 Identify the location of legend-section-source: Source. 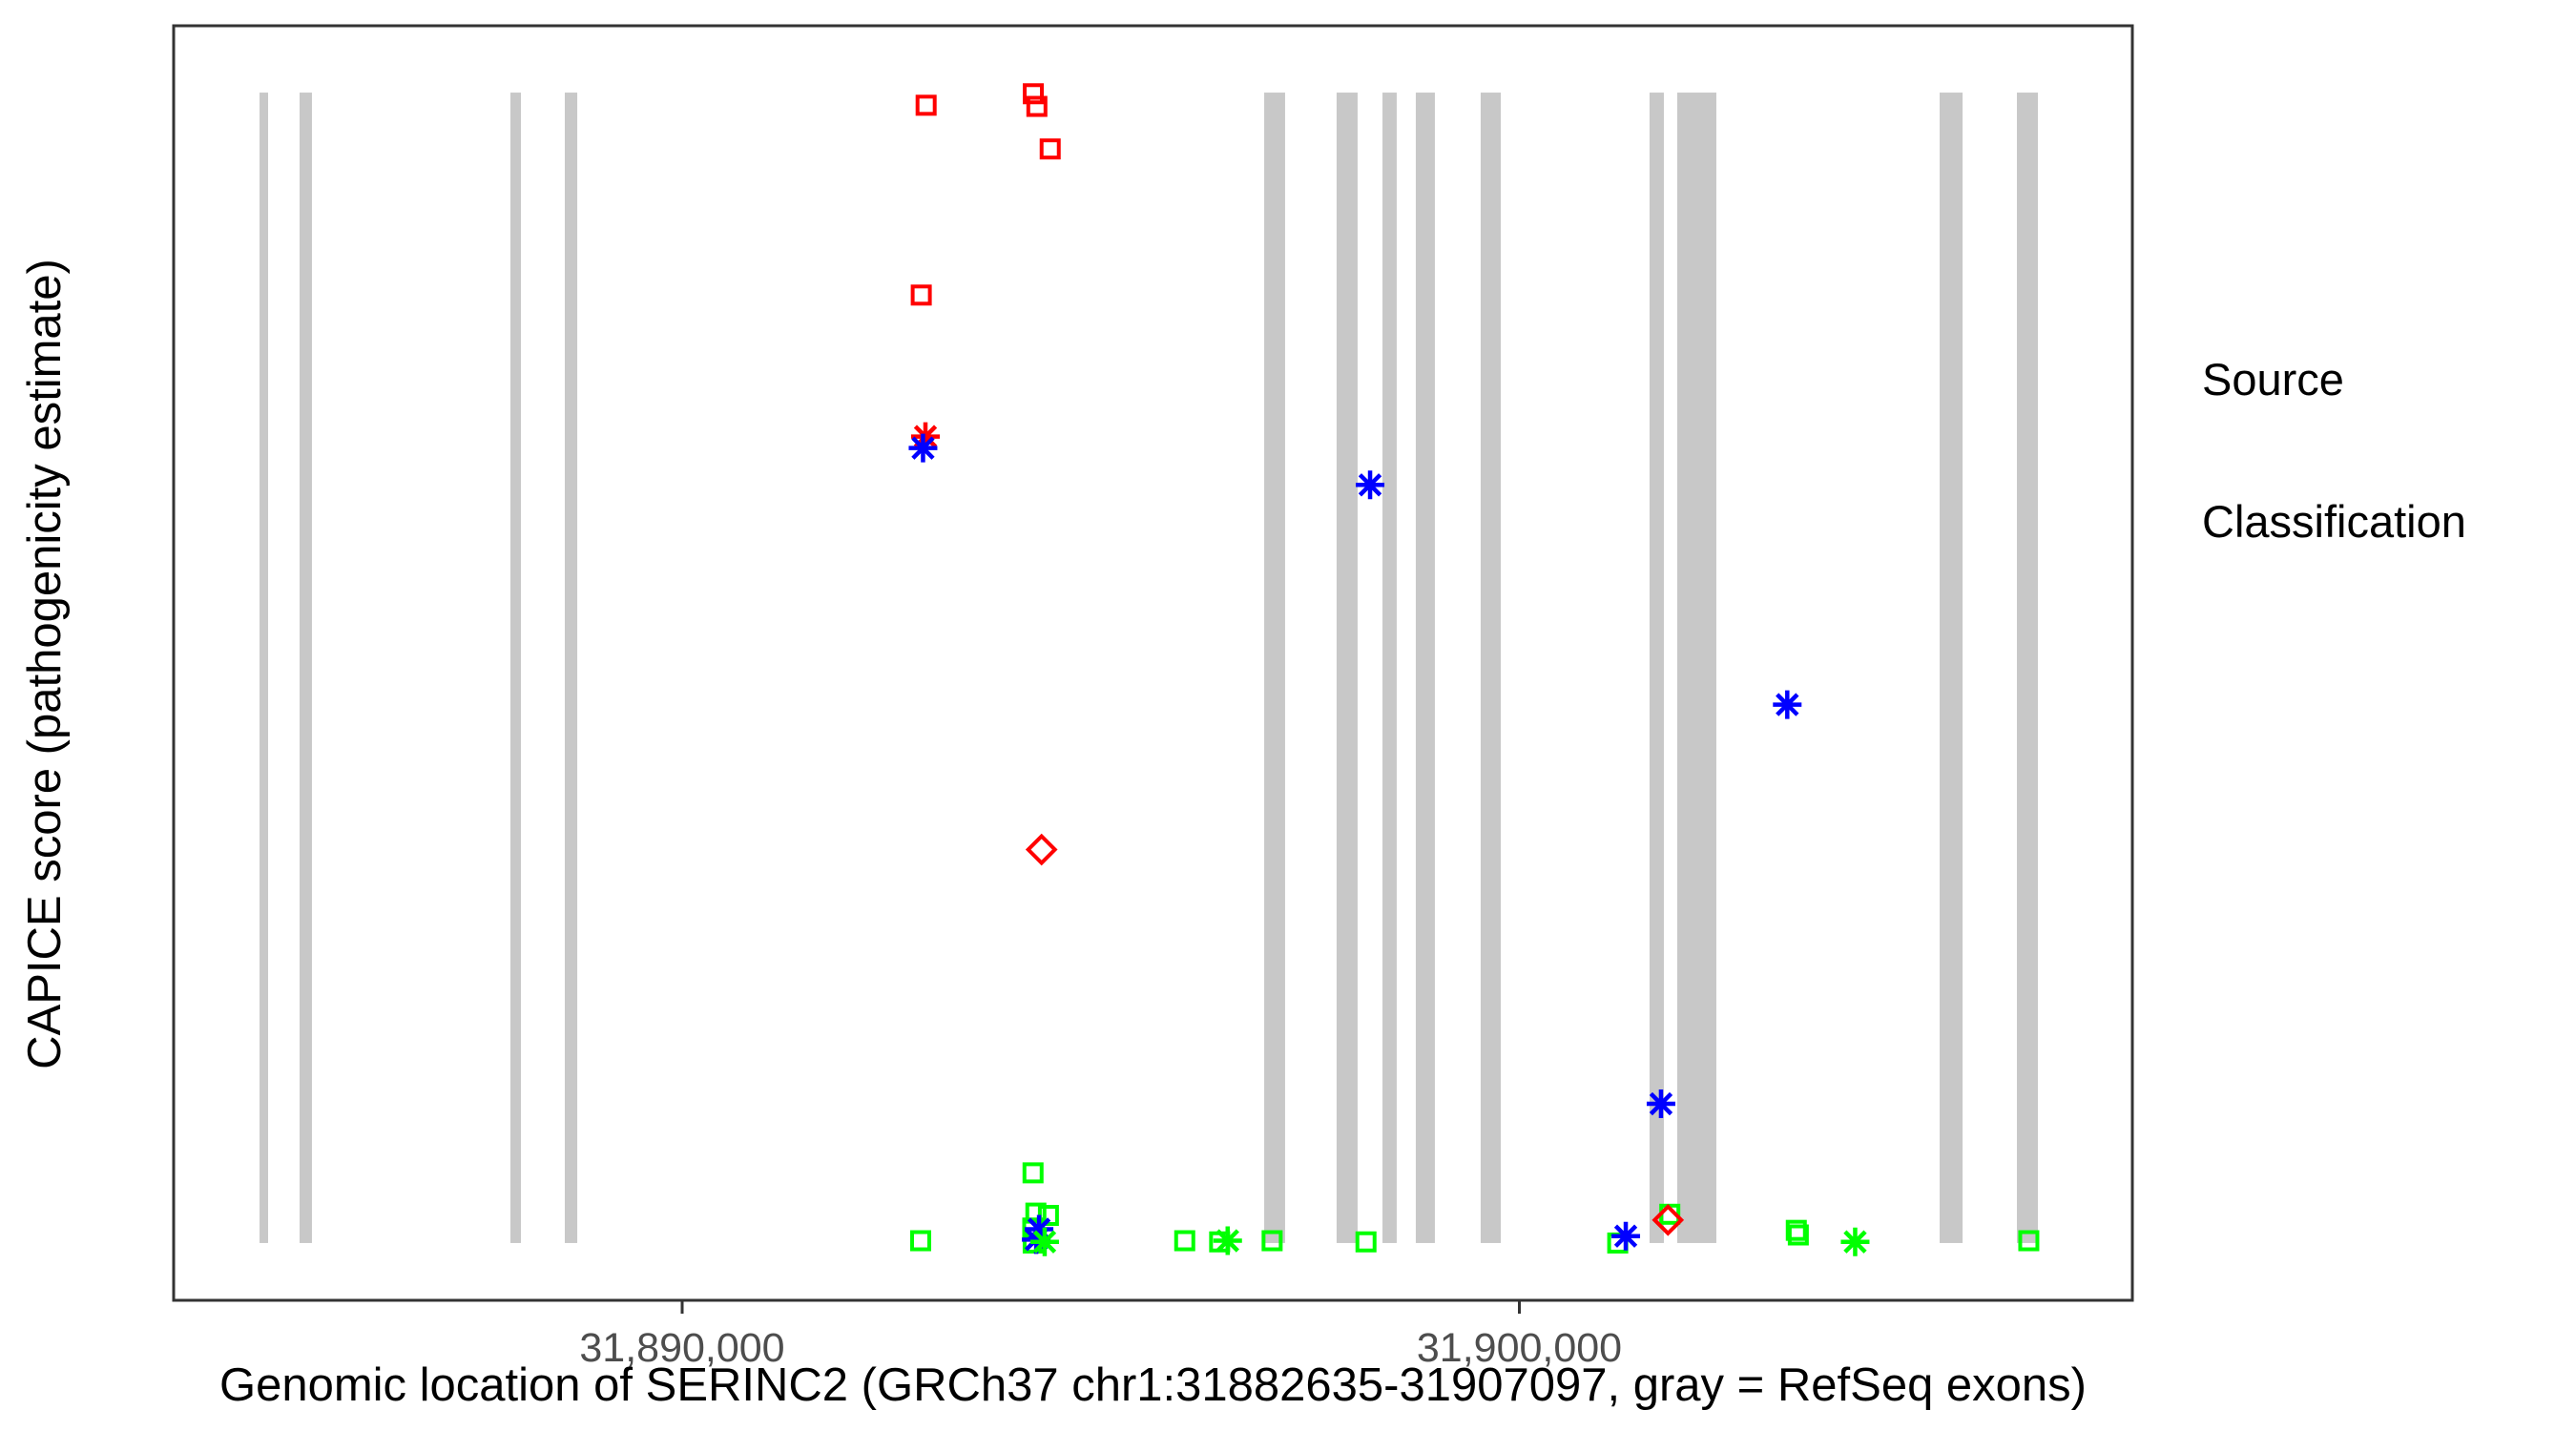
(2383, 379).